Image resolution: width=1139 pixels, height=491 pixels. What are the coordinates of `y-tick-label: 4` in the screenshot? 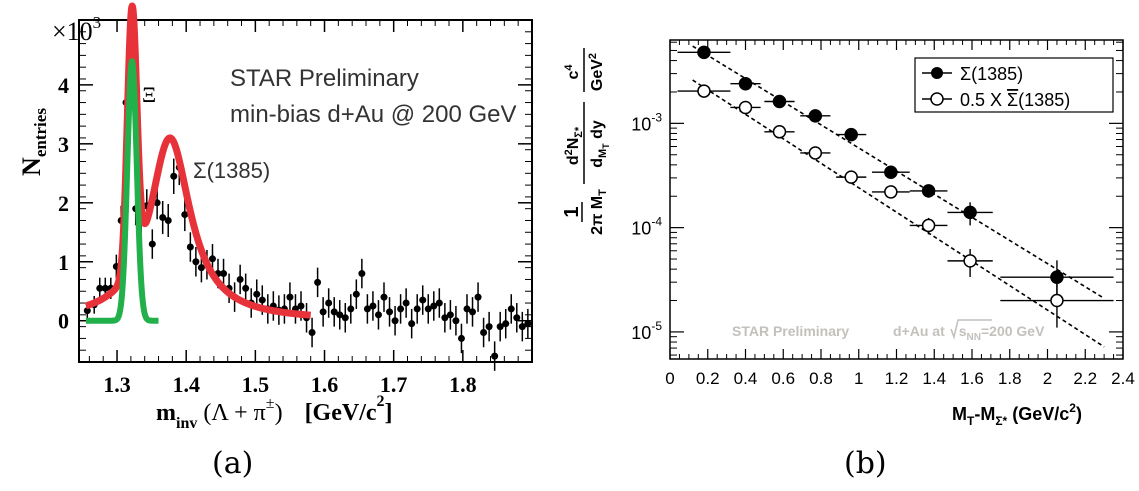 It's located at (63, 85).